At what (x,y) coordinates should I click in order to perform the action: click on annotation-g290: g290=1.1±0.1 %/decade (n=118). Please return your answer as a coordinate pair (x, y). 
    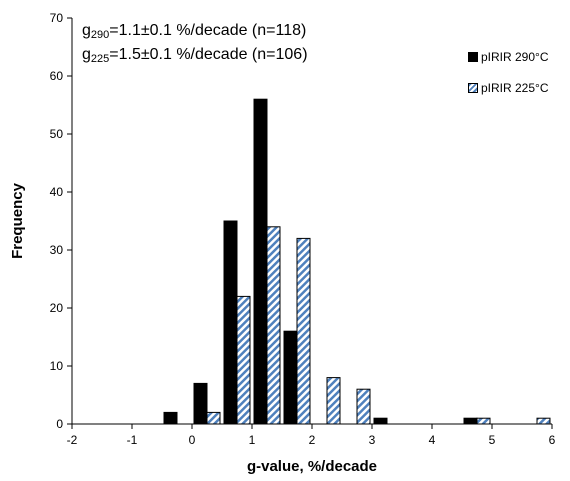
    Looking at the image, I should click on (194, 31).